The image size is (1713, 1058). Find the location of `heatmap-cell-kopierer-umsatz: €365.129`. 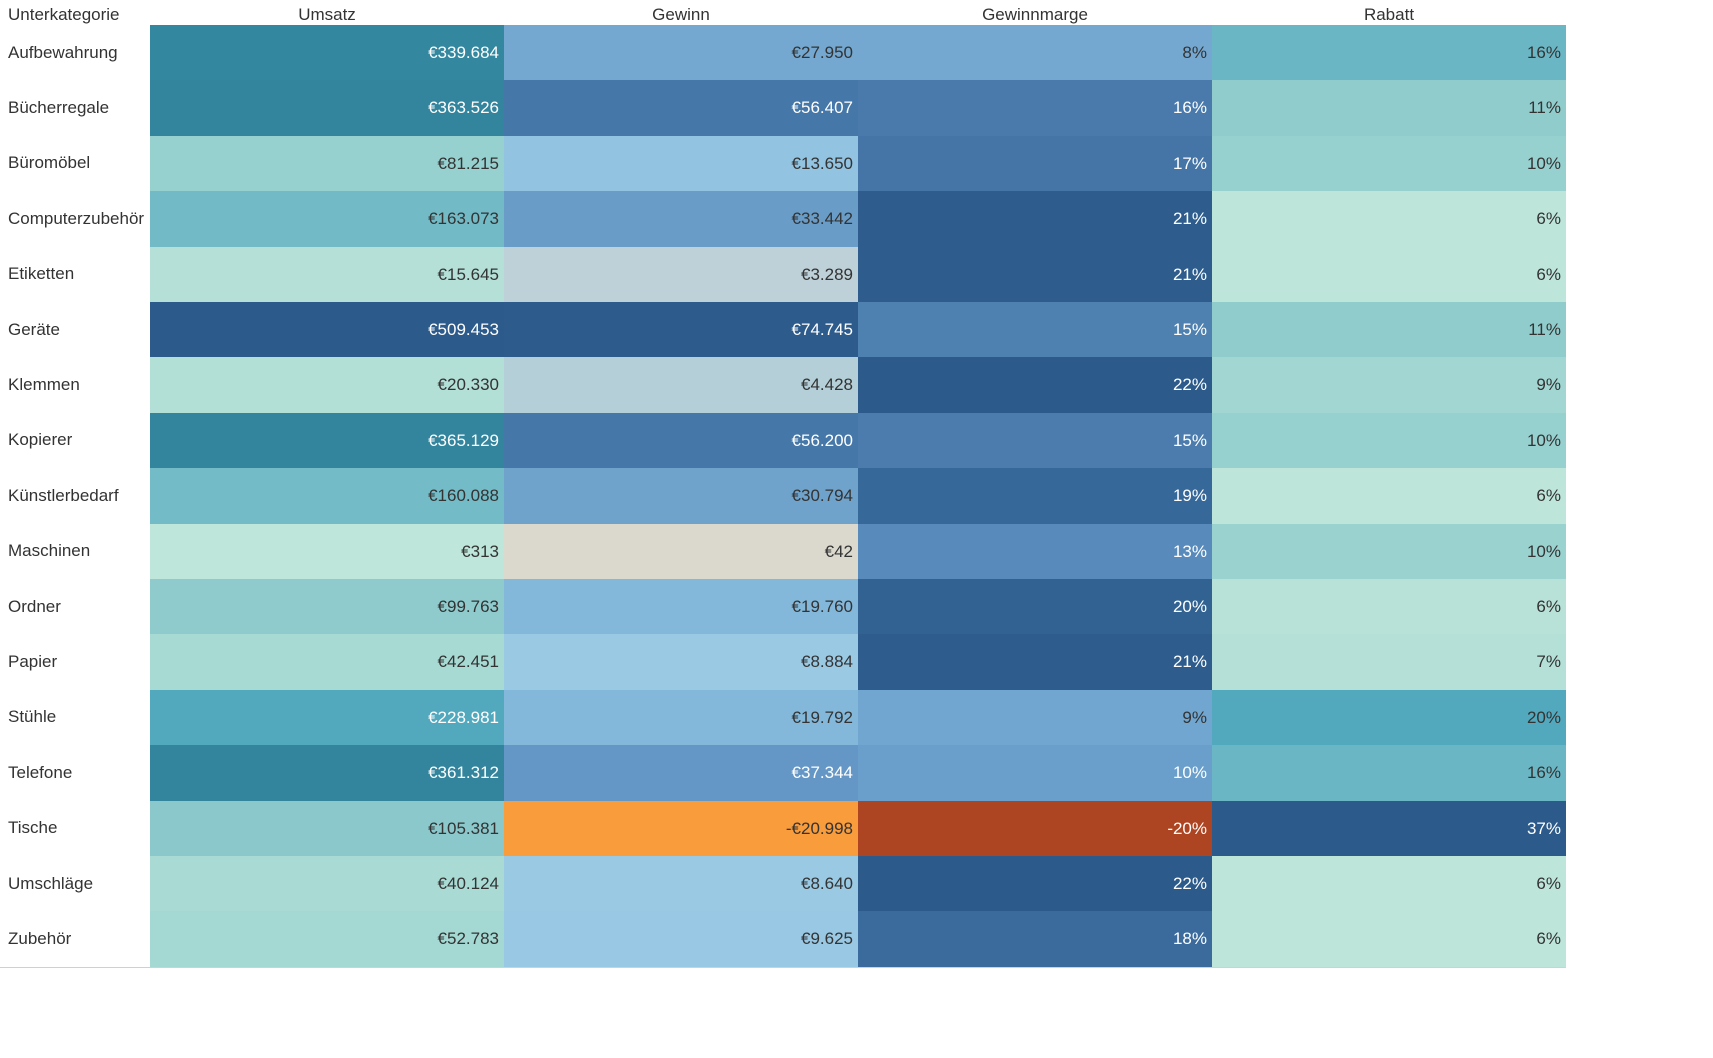

heatmap-cell-kopierer-umsatz: €365.129 is located at coordinates (327, 440).